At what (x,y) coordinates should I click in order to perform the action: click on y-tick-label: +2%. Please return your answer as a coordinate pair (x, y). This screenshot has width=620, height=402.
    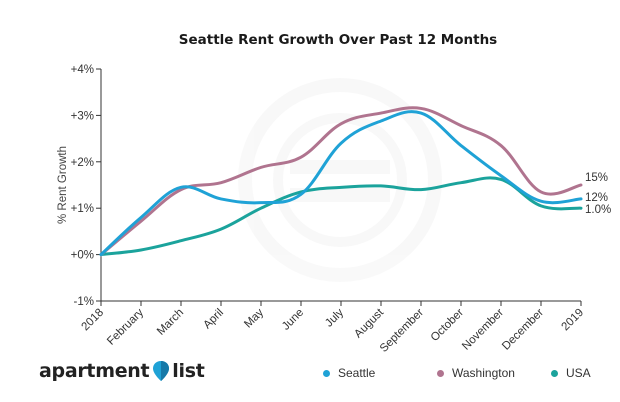
    Looking at the image, I should click on (82, 163).